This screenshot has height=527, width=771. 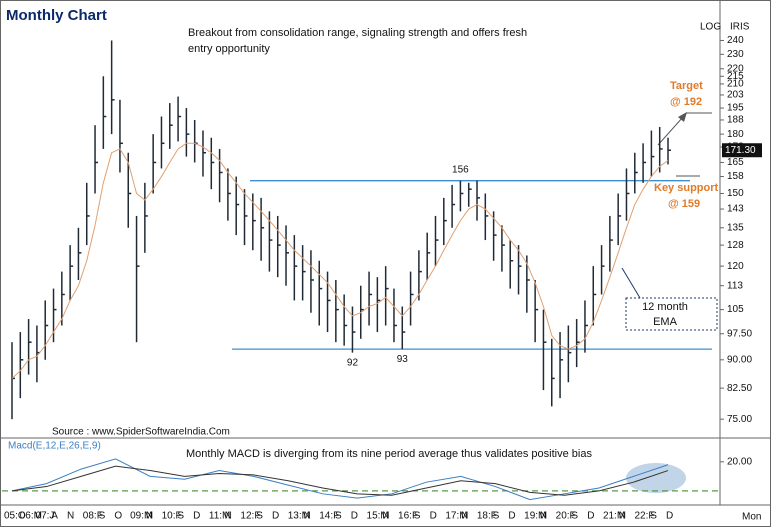 What do you see at coordinates (735, 120) in the screenshot?
I see `y-tick-label: 188` at bounding box center [735, 120].